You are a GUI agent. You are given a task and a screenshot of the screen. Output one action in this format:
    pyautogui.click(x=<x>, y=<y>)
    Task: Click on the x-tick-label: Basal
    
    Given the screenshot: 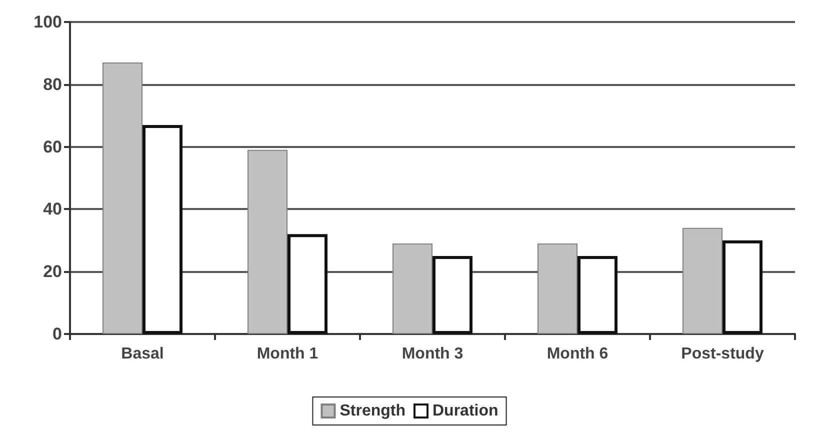 What is the action you would take?
    pyautogui.click(x=142, y=354)
    